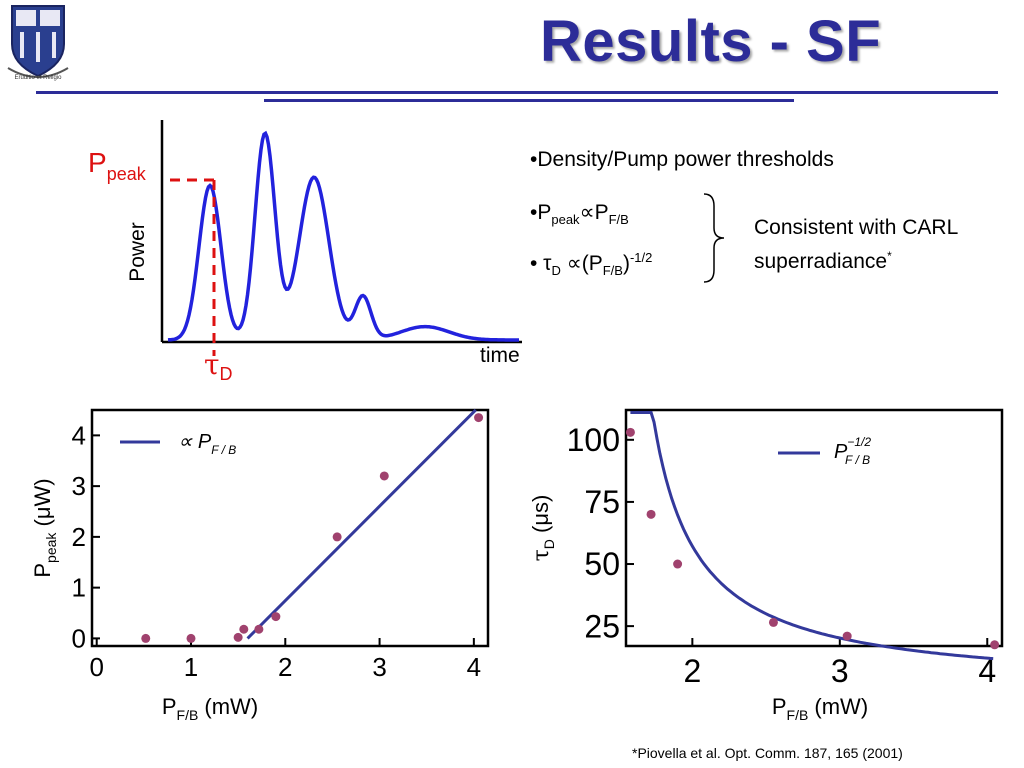 The width and height of the screenshot is (1024, 768). Describe the element at coordinates (79, 486) in the screenshot. I see `y-tick-label: 3` at that location.